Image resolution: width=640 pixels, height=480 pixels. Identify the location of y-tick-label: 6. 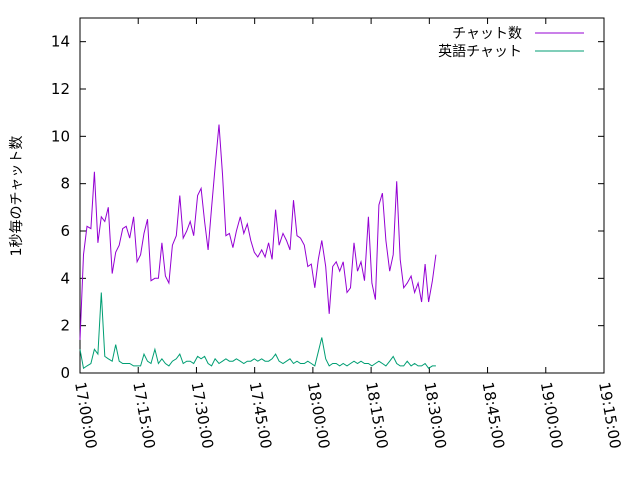
(65, 231).